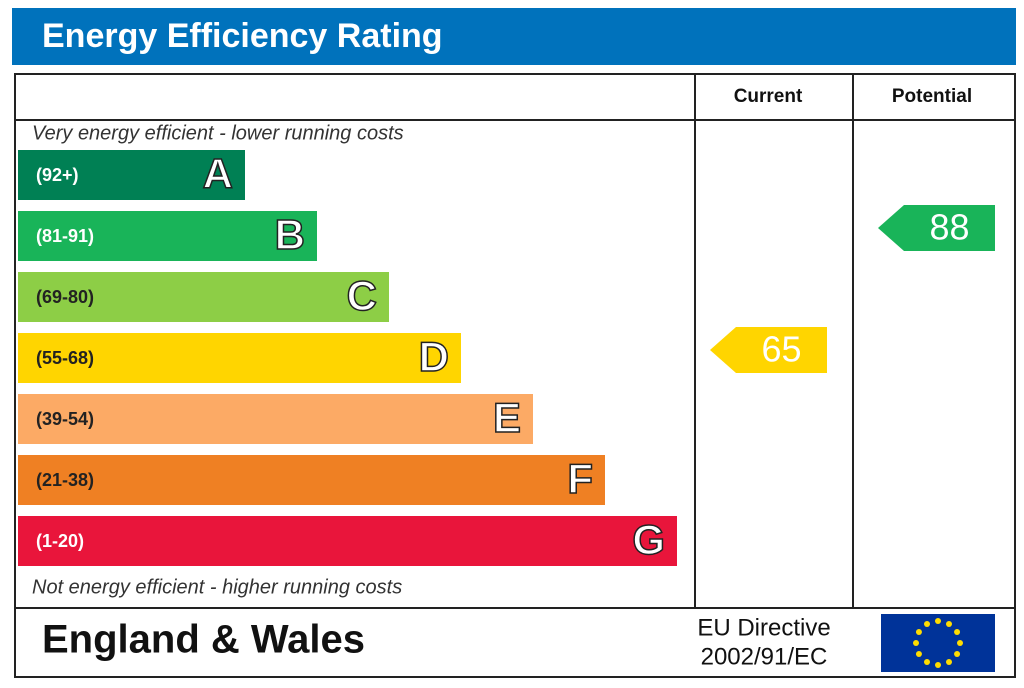 The height and width of the screenshot is (688, 1024). Describe the element at coordinates (218, 173) in the screenshot. I see `band-letter: A` at that location.